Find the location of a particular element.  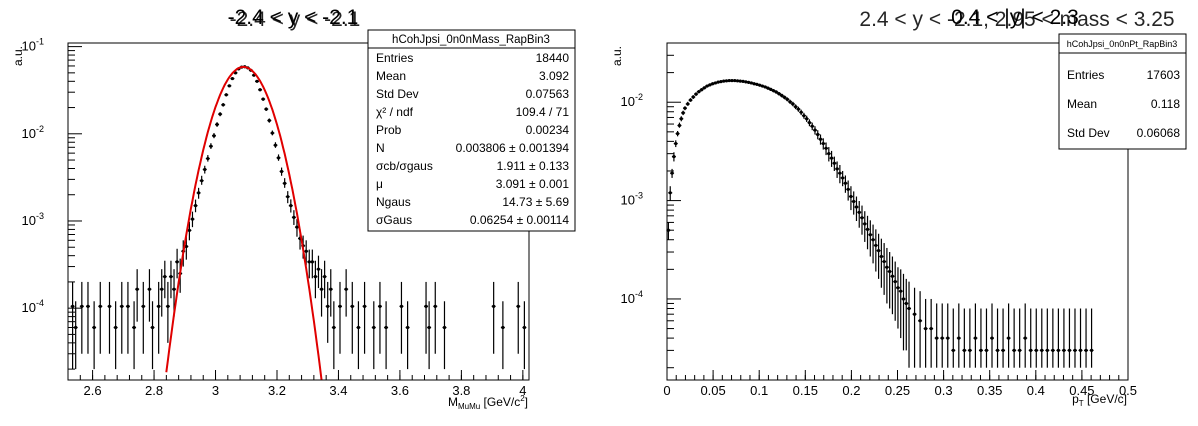

mass-x-tick-label: 3.4 is located at coordinates (338, 390).